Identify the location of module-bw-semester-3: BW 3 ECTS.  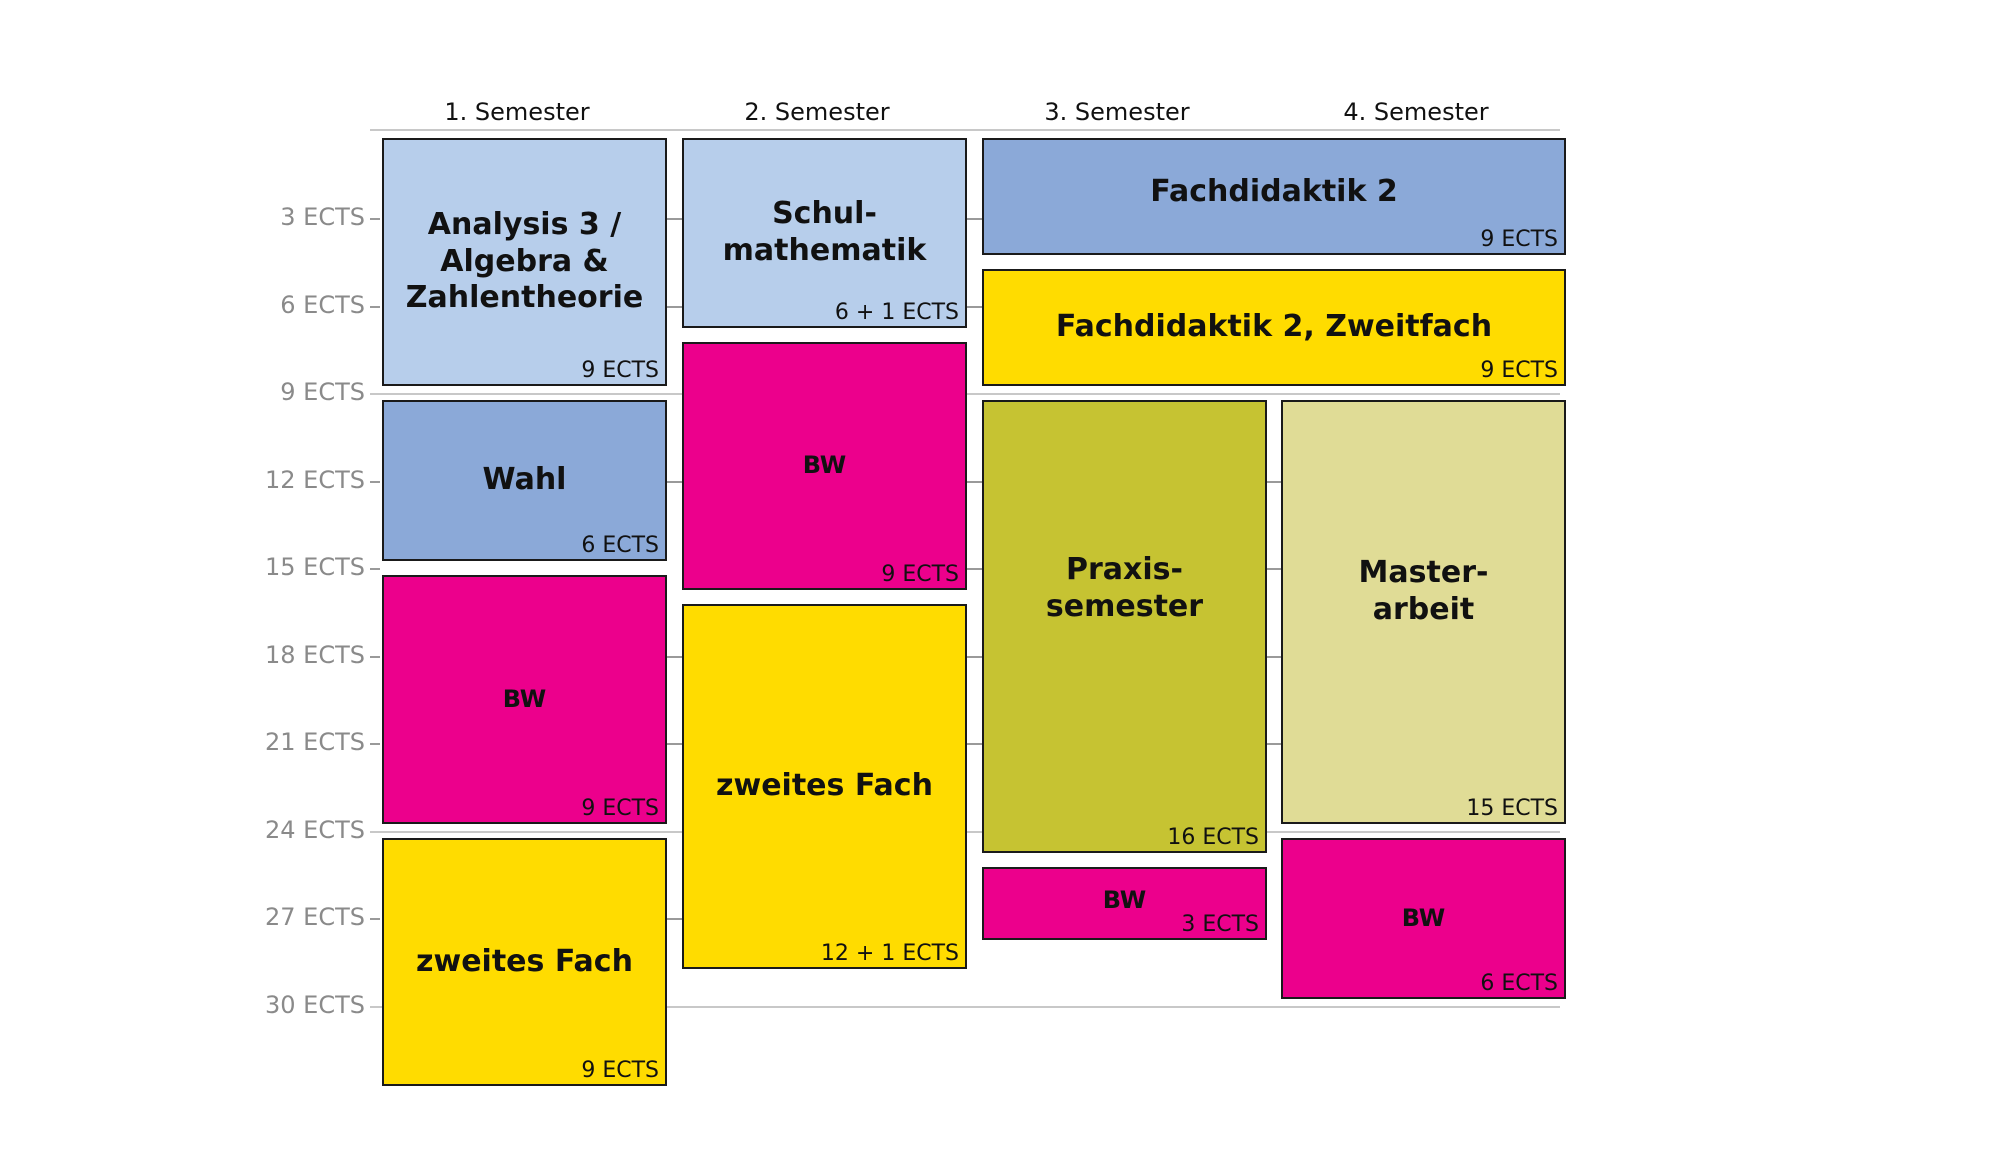
(1124, 903).